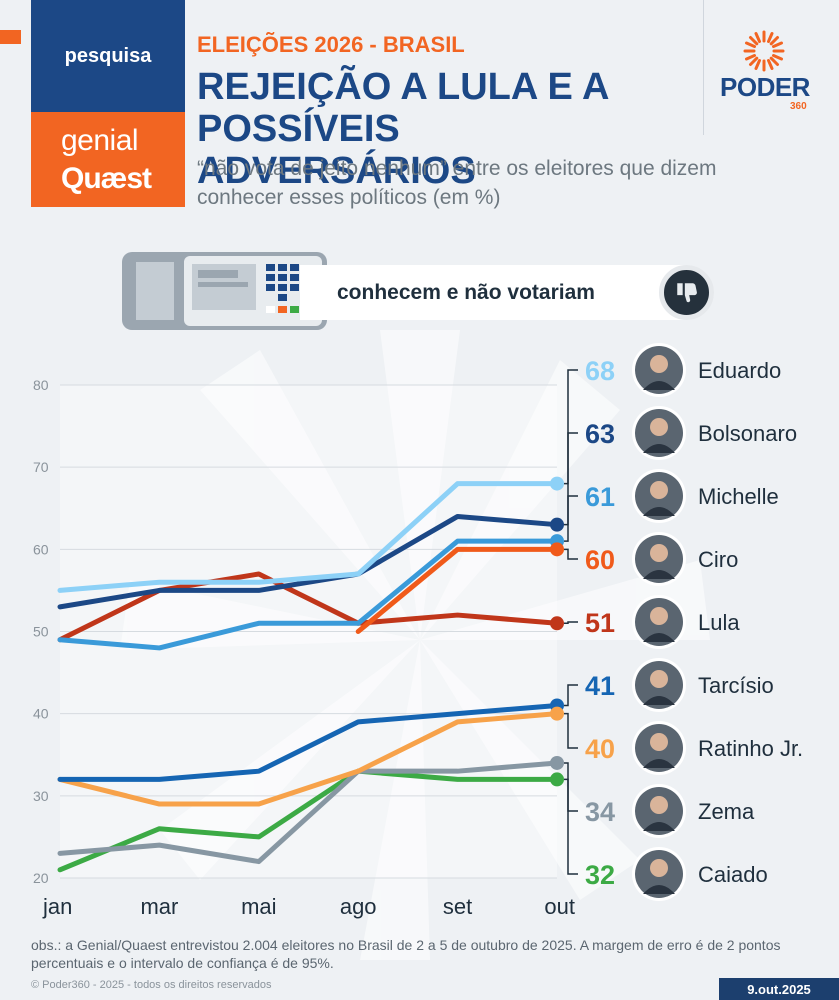 The image size is (839, 1000). I want to click on value-label: 68, so click(600, 371).